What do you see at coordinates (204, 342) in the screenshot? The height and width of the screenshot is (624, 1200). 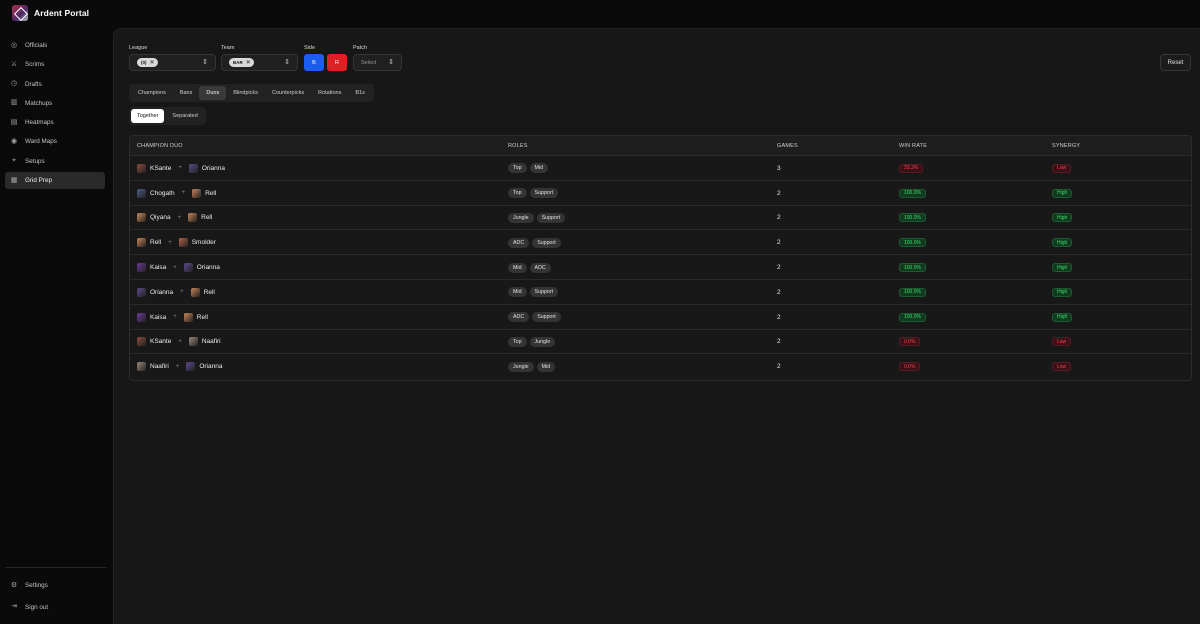 I see `champion-2: Naafiri` at bounding box center [204, 342].